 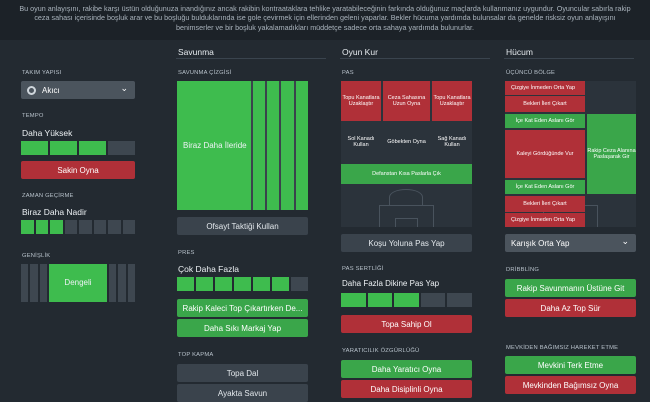 I want to click on settings-icon, so click(x=31, y=90).